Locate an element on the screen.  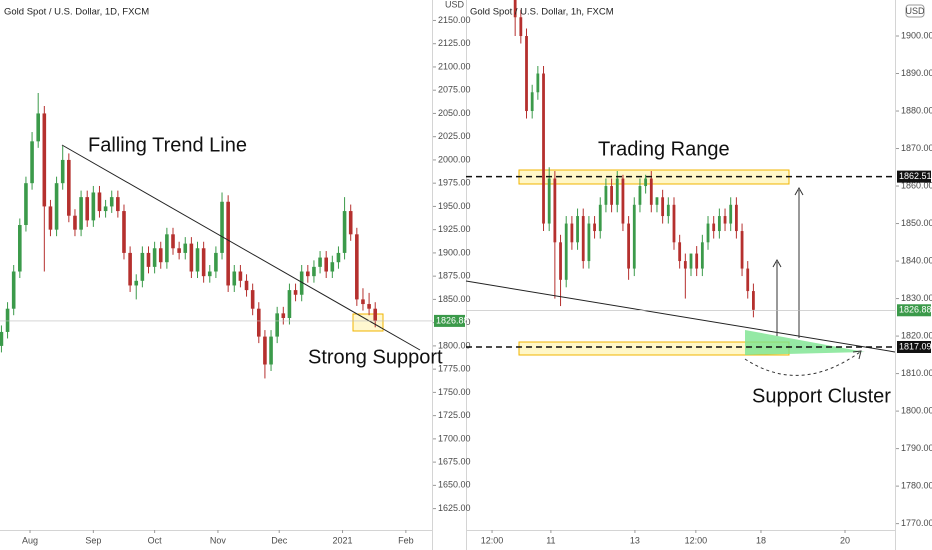
y-tick-label: 1880.00 is located at coordinates (916, 110).